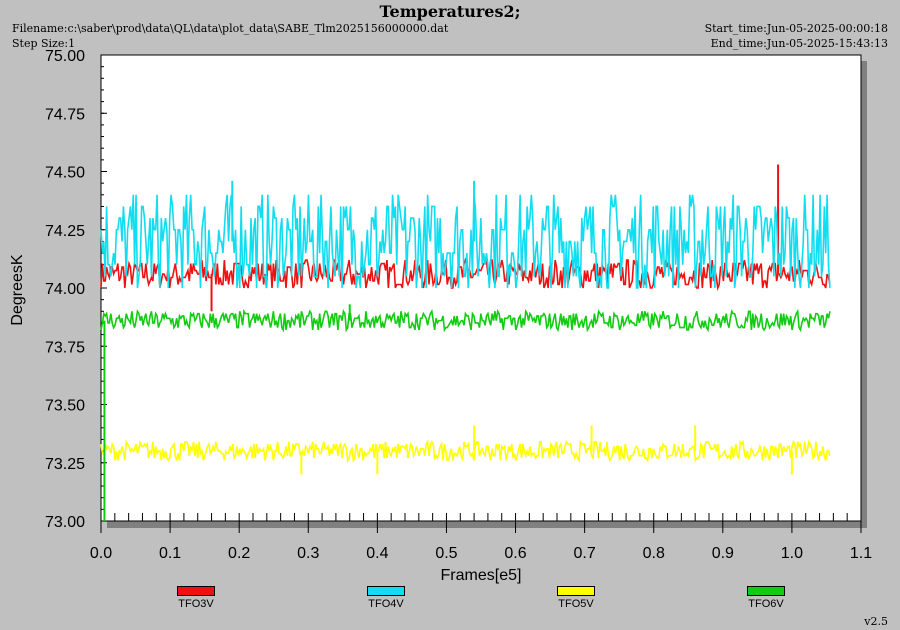 Image resolution: width=900 pixels, height=630 pixels. Describe the element at coordinates (65, 522) in the screenshot. I see `y-tick-label: 73.00` at that location.